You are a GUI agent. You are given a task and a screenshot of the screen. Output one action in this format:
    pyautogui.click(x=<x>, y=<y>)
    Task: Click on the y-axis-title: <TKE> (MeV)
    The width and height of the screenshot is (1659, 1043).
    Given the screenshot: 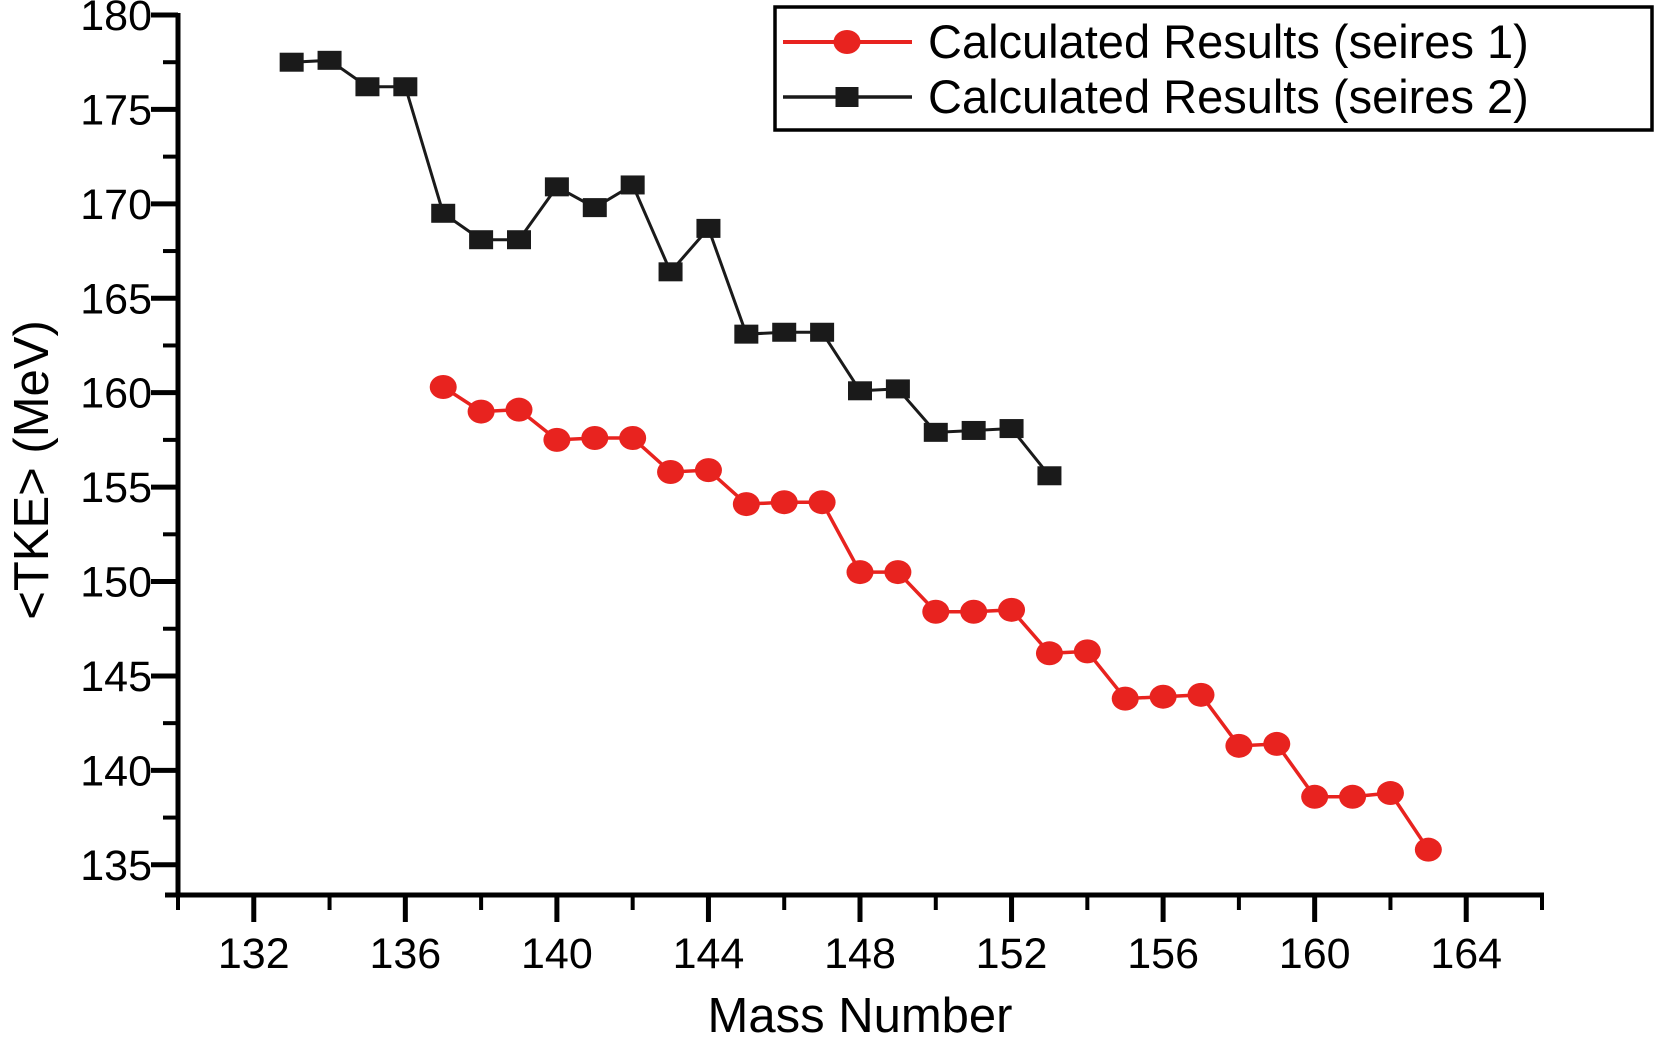 What is the action you would take?
    pyautogui.click(x=32, y=470)
    